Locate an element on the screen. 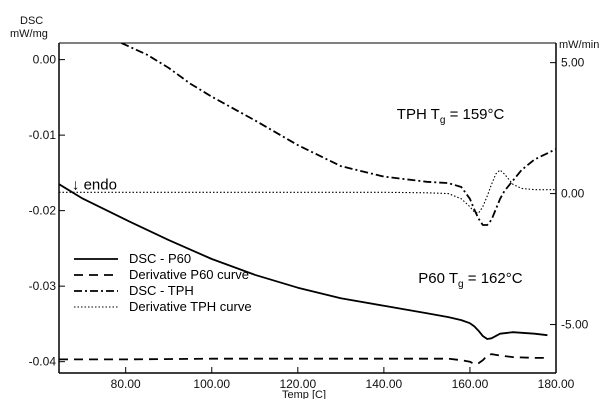 The width and height of the screenshot is (606, 399). x-tick-label: 100.00 is located at coordinates (211, 384).